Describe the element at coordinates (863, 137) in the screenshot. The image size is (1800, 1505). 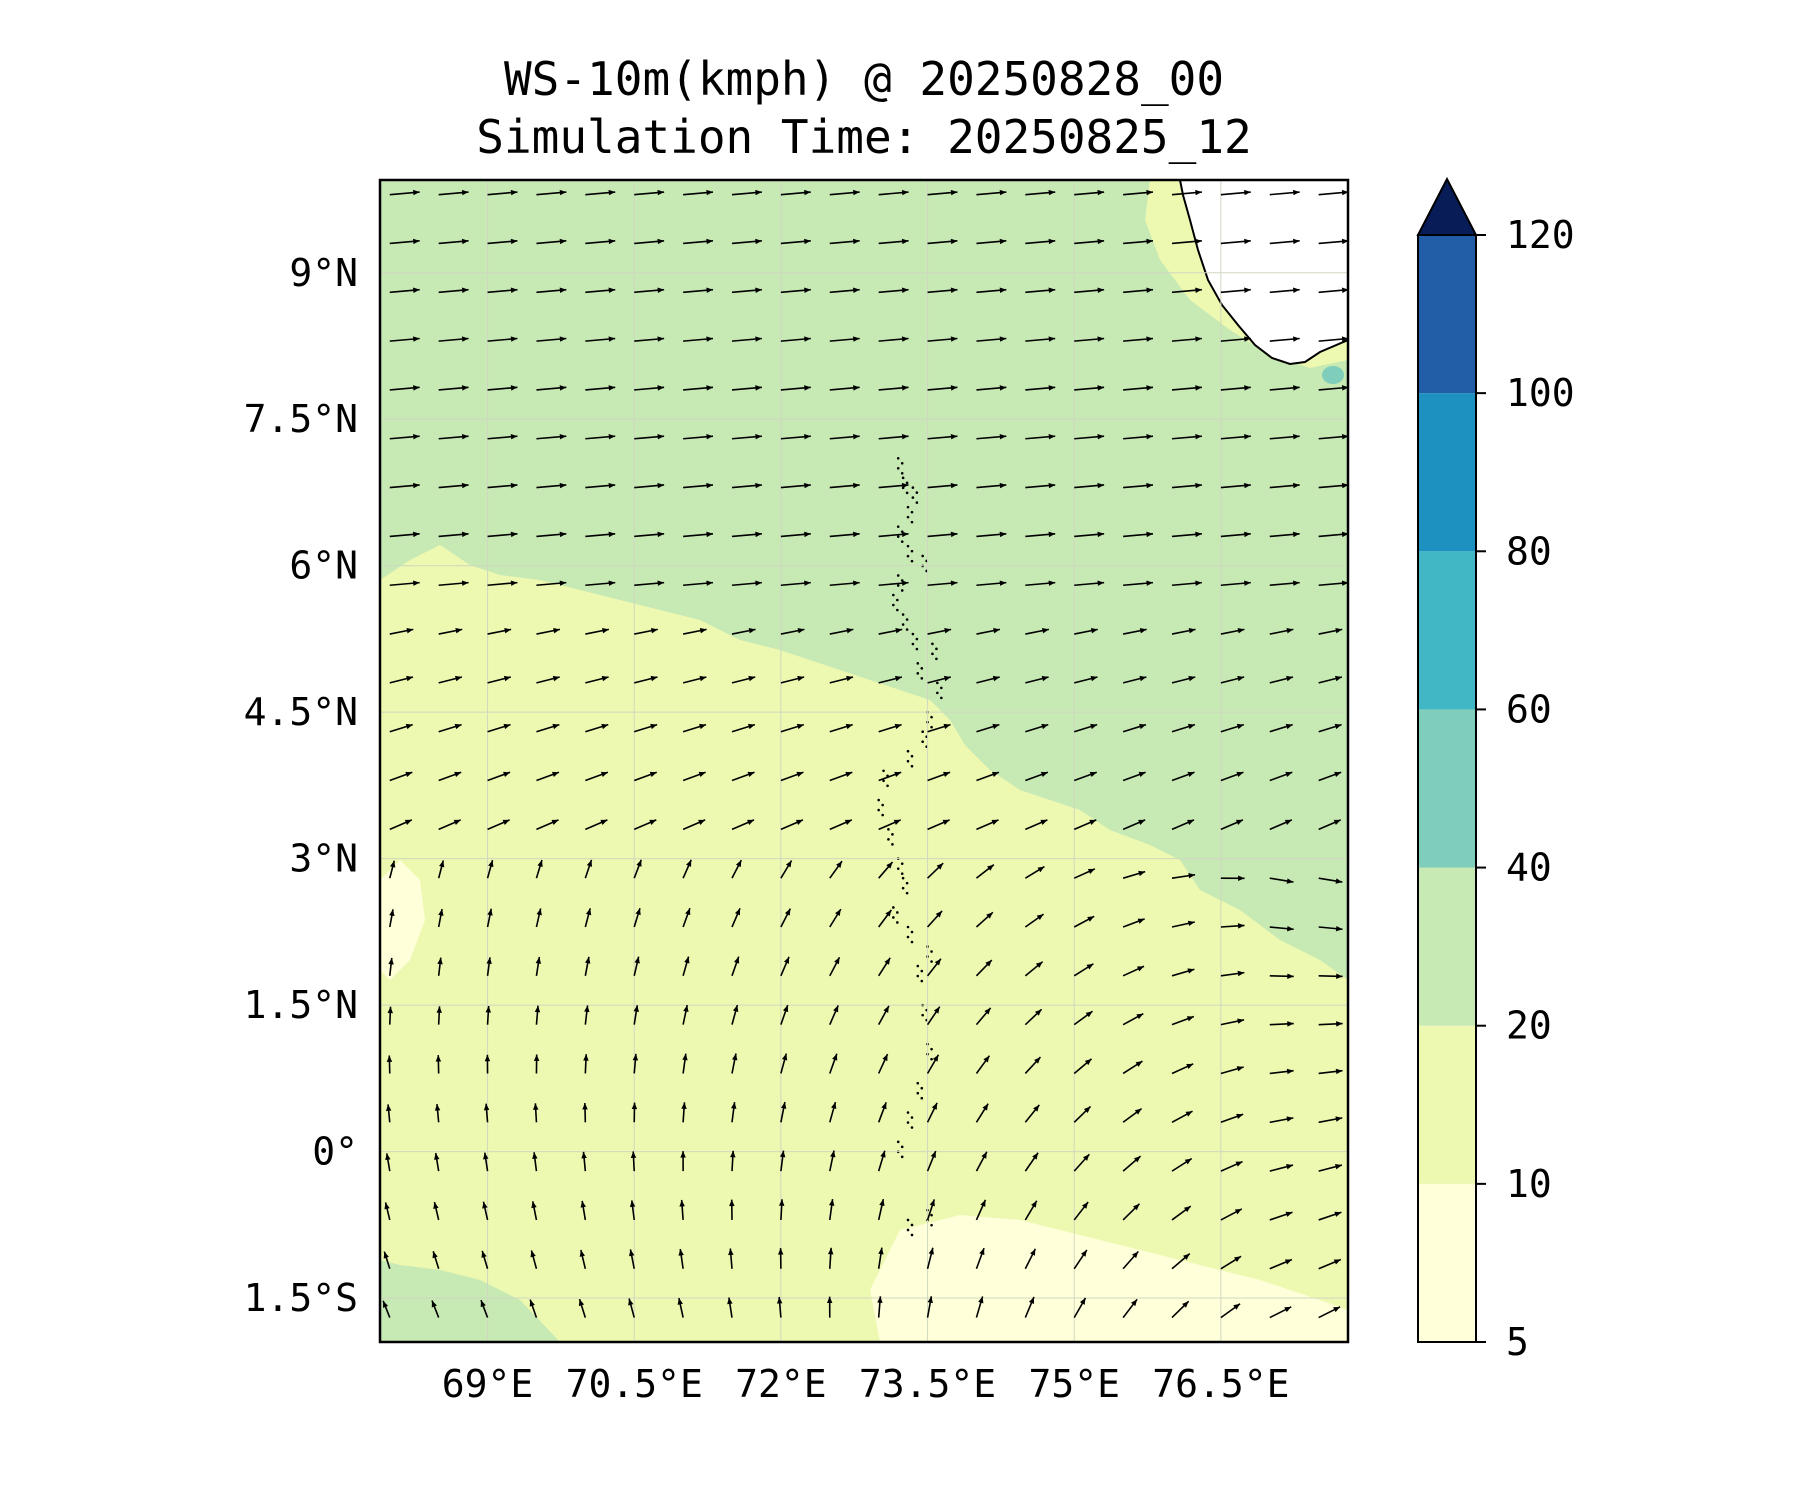
I see `title-line-2: Simulation Time: 20250825_12` at that location.